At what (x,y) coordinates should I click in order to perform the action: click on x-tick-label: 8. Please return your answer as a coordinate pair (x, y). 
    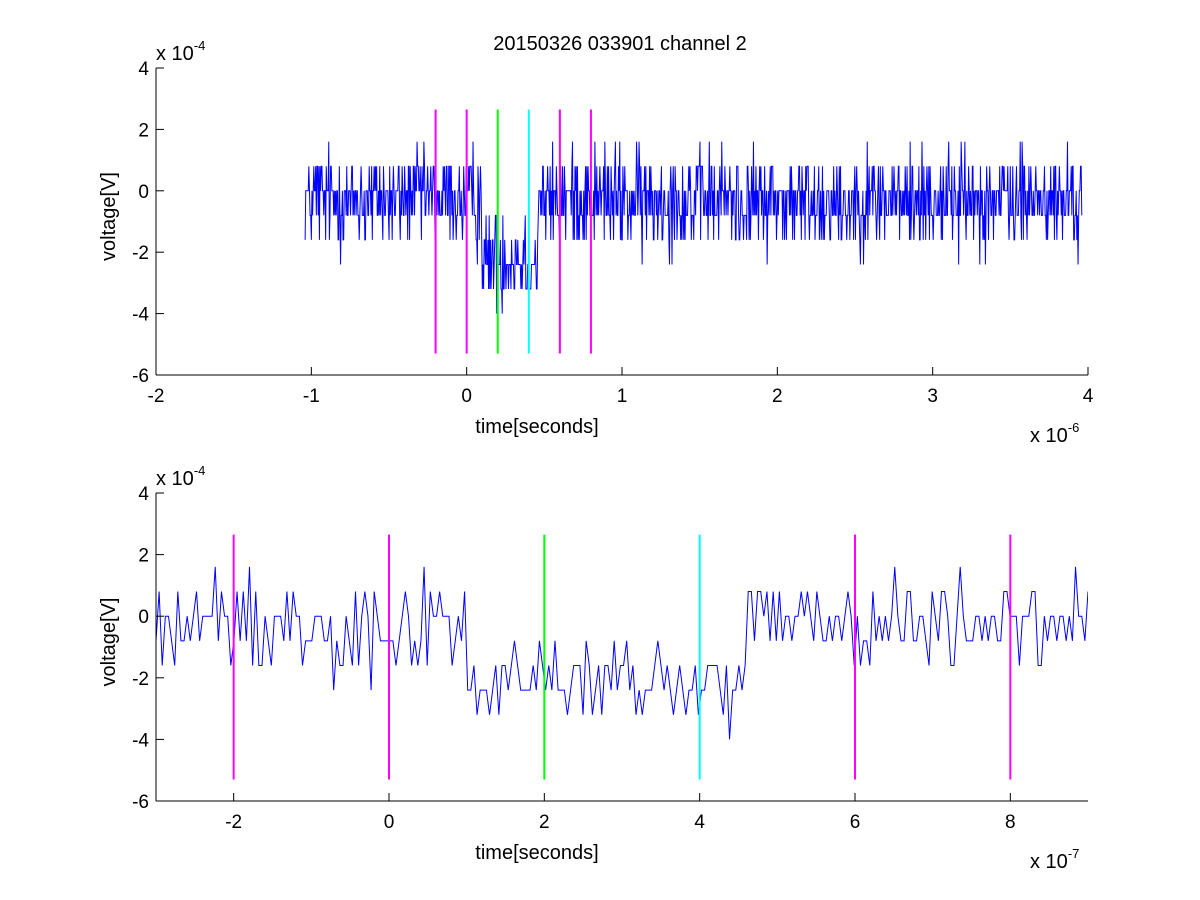
    Looking at the image, I should click on (1010, 822).